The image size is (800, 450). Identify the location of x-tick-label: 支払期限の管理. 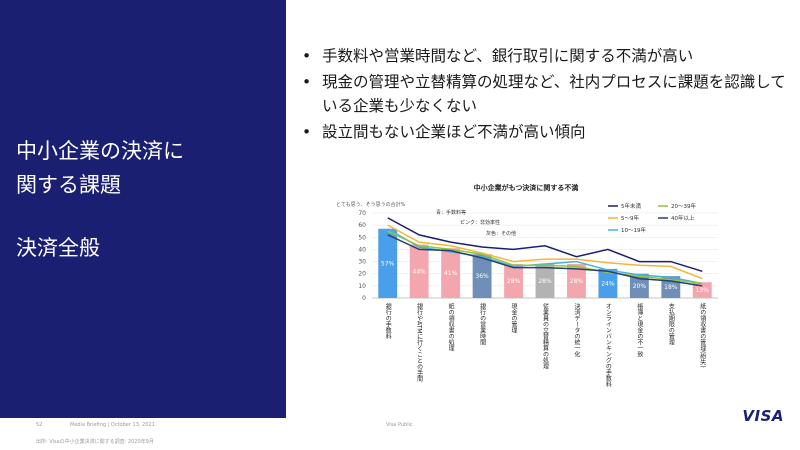
(670, 323).